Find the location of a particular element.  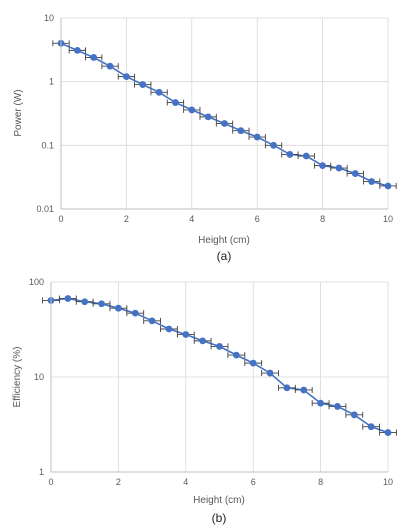

x-axis-label-b: Height (cm) is located at coordinates (219, 500).